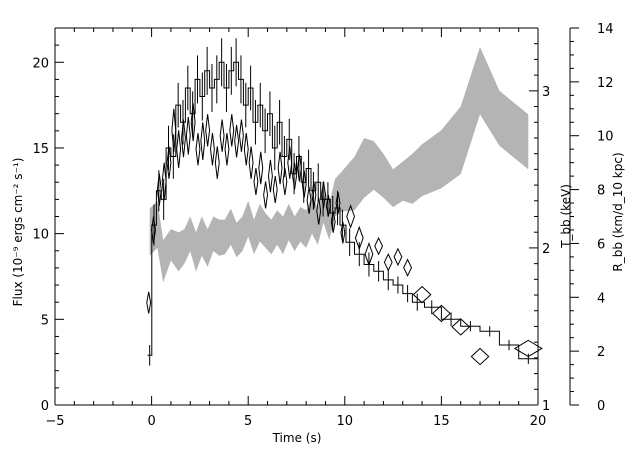 The image size is (640, 462). Describe the element at coordinates (441, 421) in the screenshot. I see `x-tick-label: 15` at that location.